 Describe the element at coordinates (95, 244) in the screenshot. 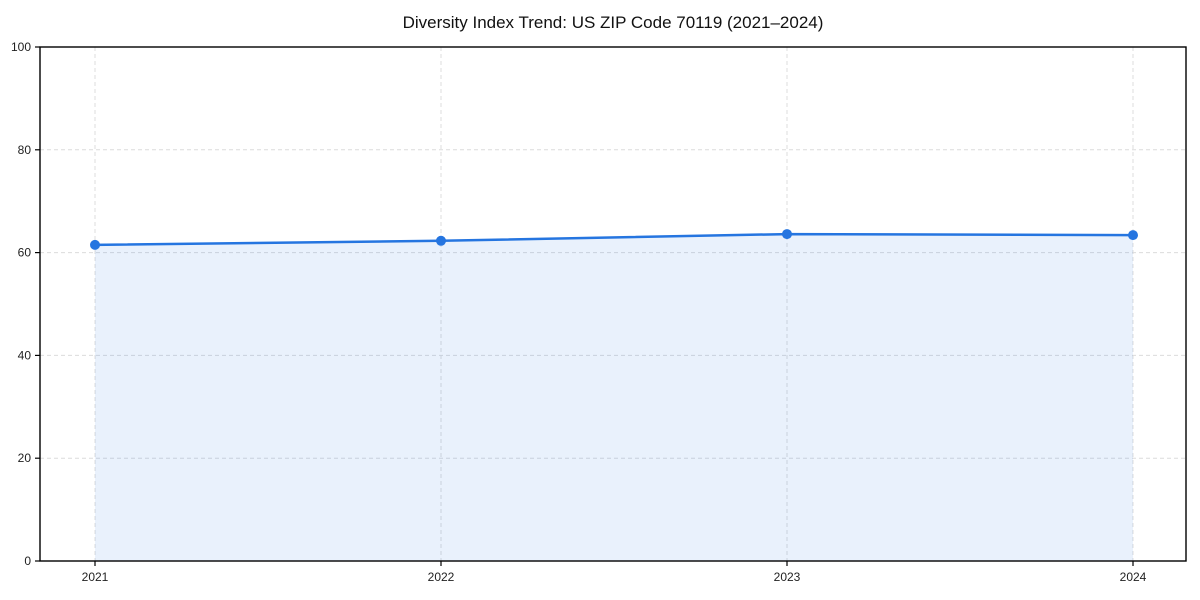

I see `data-point-2021` at that location.